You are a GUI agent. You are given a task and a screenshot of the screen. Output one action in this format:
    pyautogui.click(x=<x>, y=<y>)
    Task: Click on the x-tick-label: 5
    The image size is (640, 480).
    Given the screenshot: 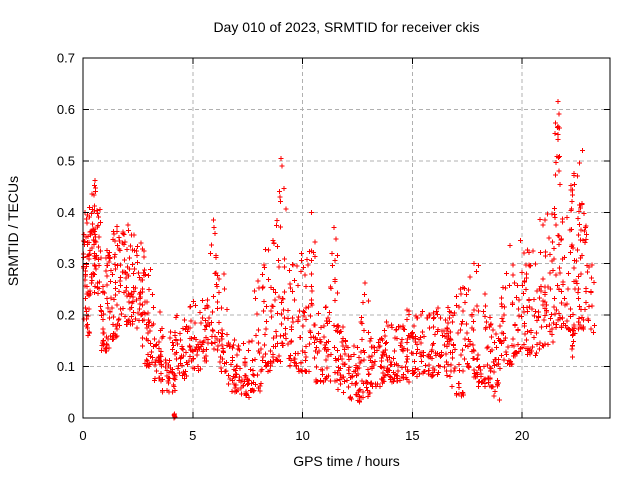 What is the action you would take?
    pyautogui.click(x=192, y=435)
    